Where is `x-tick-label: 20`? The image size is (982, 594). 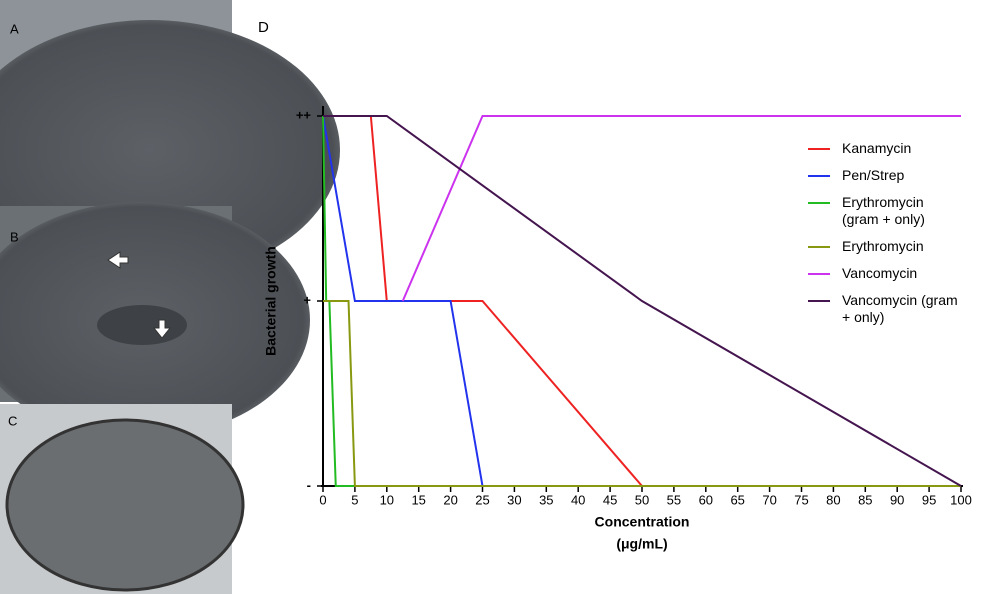
x-tick-label: 20 is located at coordinates (450, 499).